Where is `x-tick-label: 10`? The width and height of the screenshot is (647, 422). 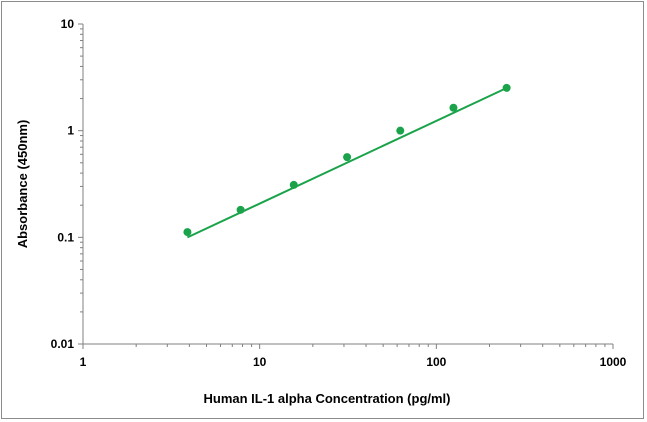 x-tick-label: 10 is located at coordinates (260, 362).